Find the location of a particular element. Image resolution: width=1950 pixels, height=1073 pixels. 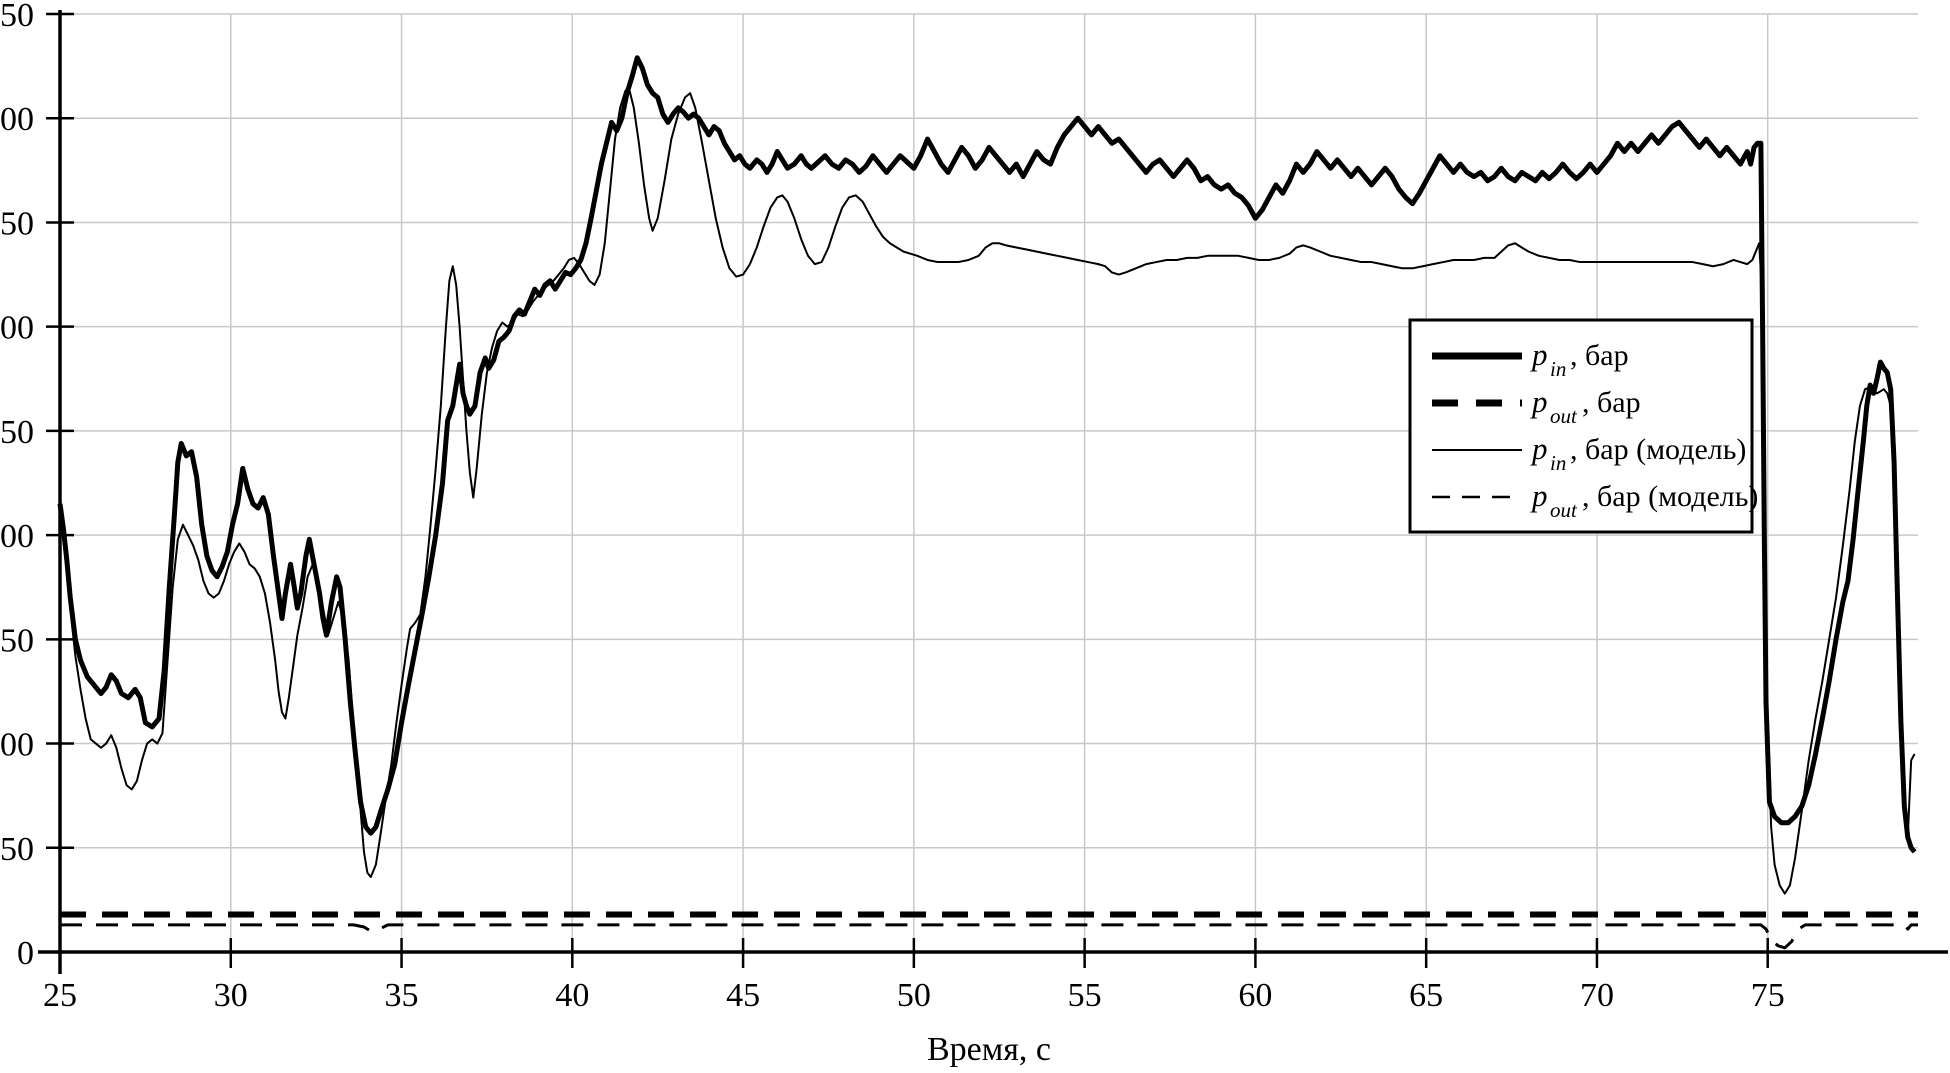

x-tick-label: 45 is located at coordinates (743, 995).